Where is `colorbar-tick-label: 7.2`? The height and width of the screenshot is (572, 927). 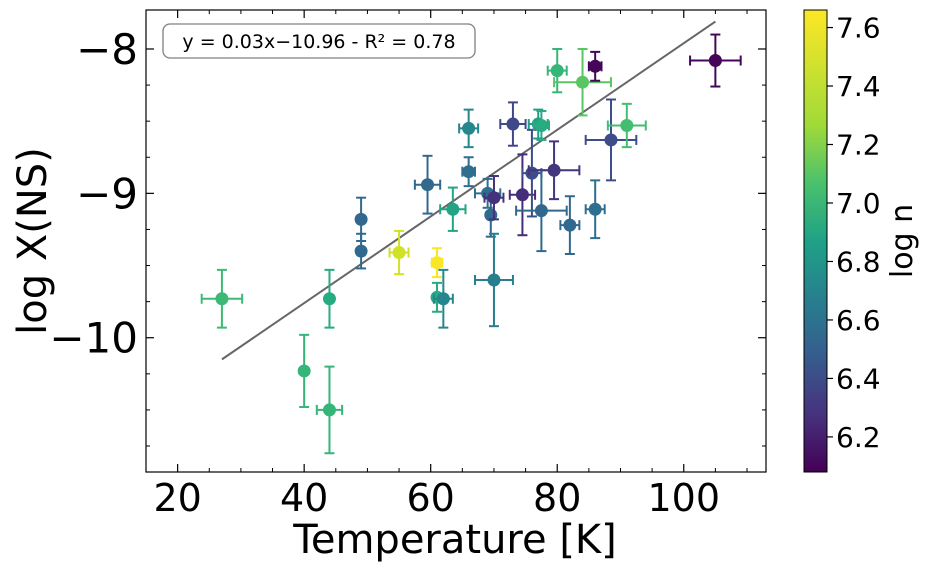
colorbar-tick-label: 7.2 is located at coordinates (858, 145).